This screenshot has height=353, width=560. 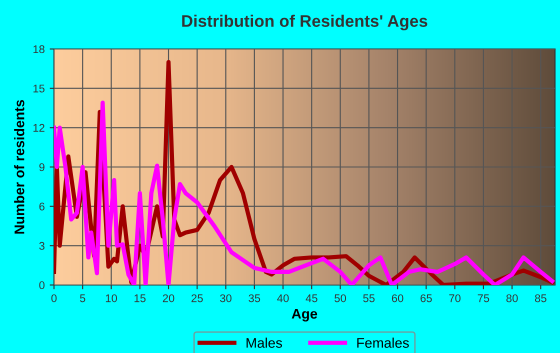 I want to click on x-tick-label: 20, so click(x=168, y=298).